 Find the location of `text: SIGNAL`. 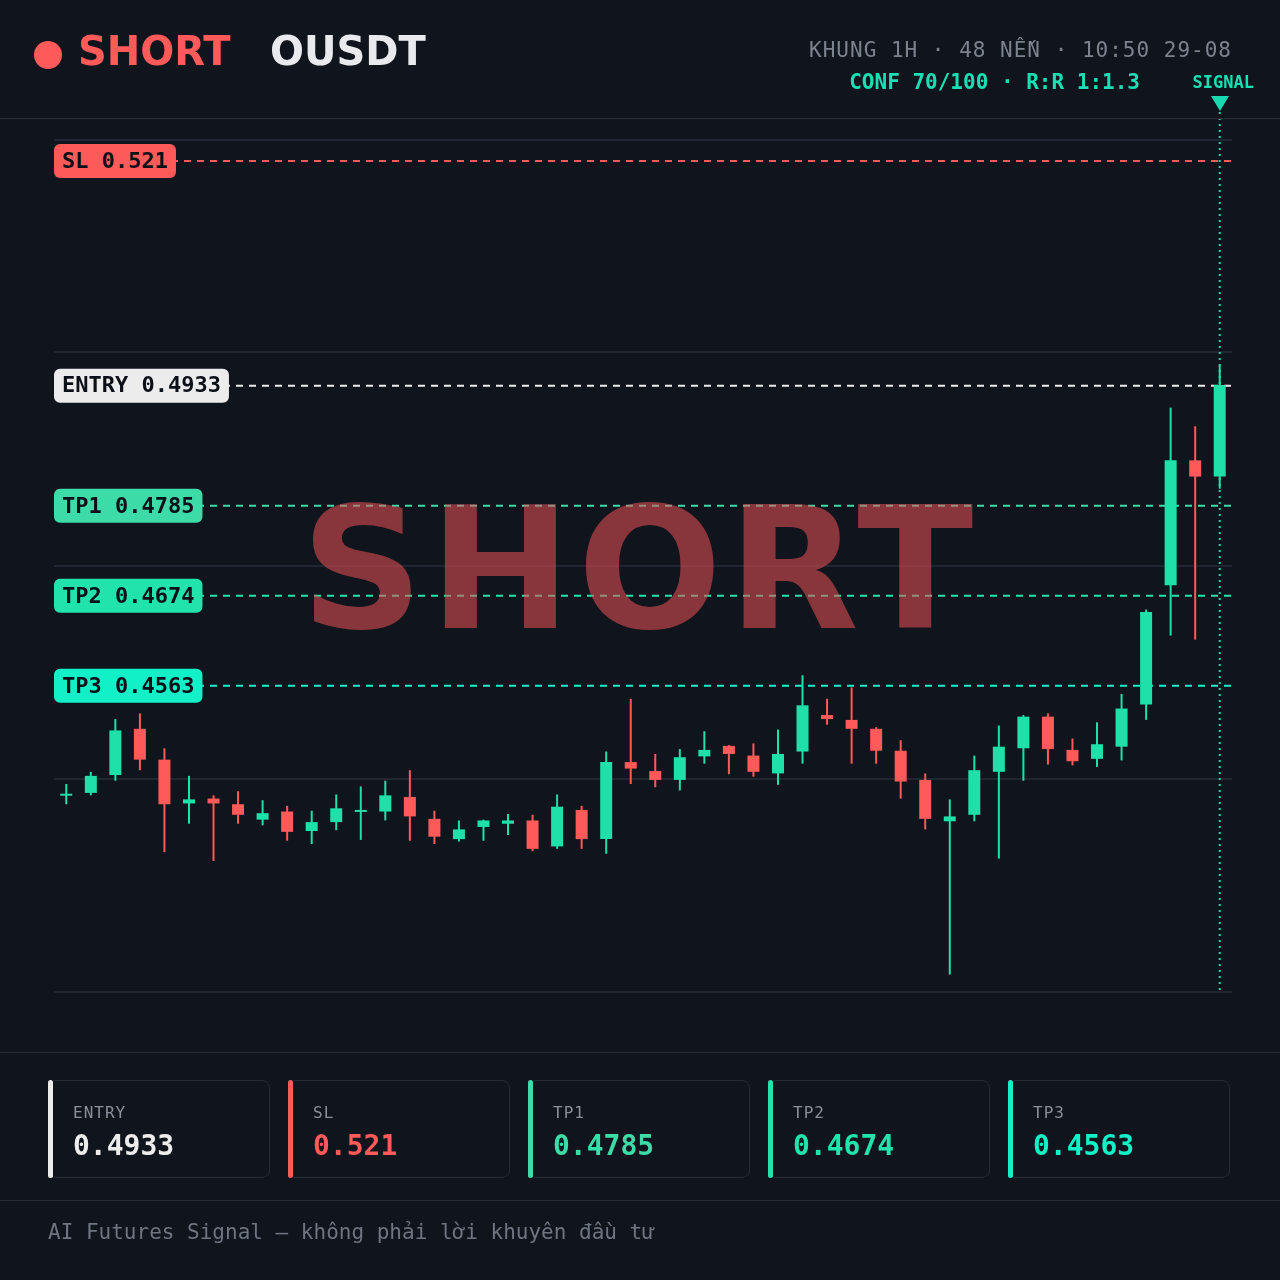

text: SIGNAL is located at coordinates (1223, 82).